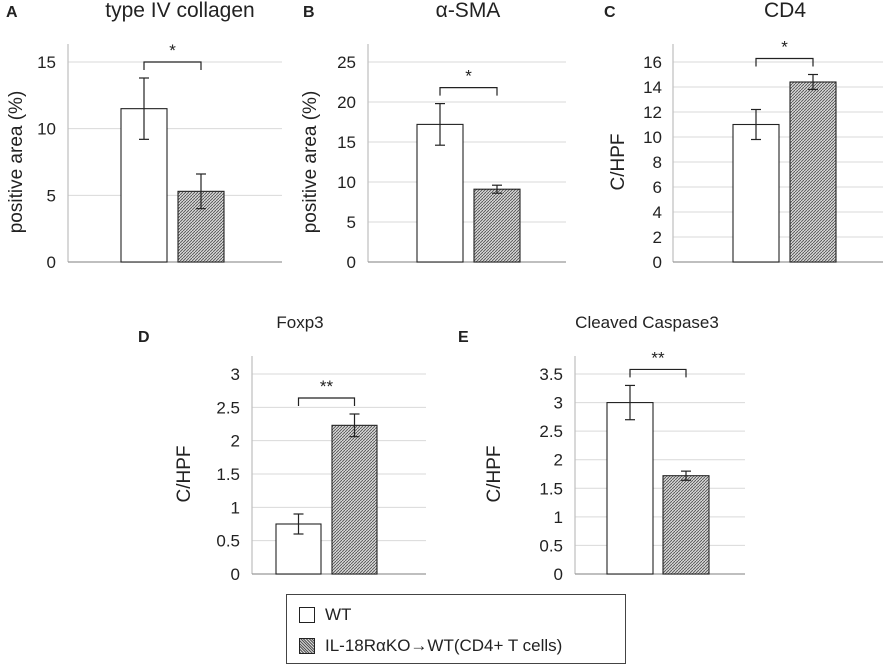  What do you see at coordinates (657, 162) in the screenshot?
I see `y-tick-label: 8` at bounding box center [657, 162].